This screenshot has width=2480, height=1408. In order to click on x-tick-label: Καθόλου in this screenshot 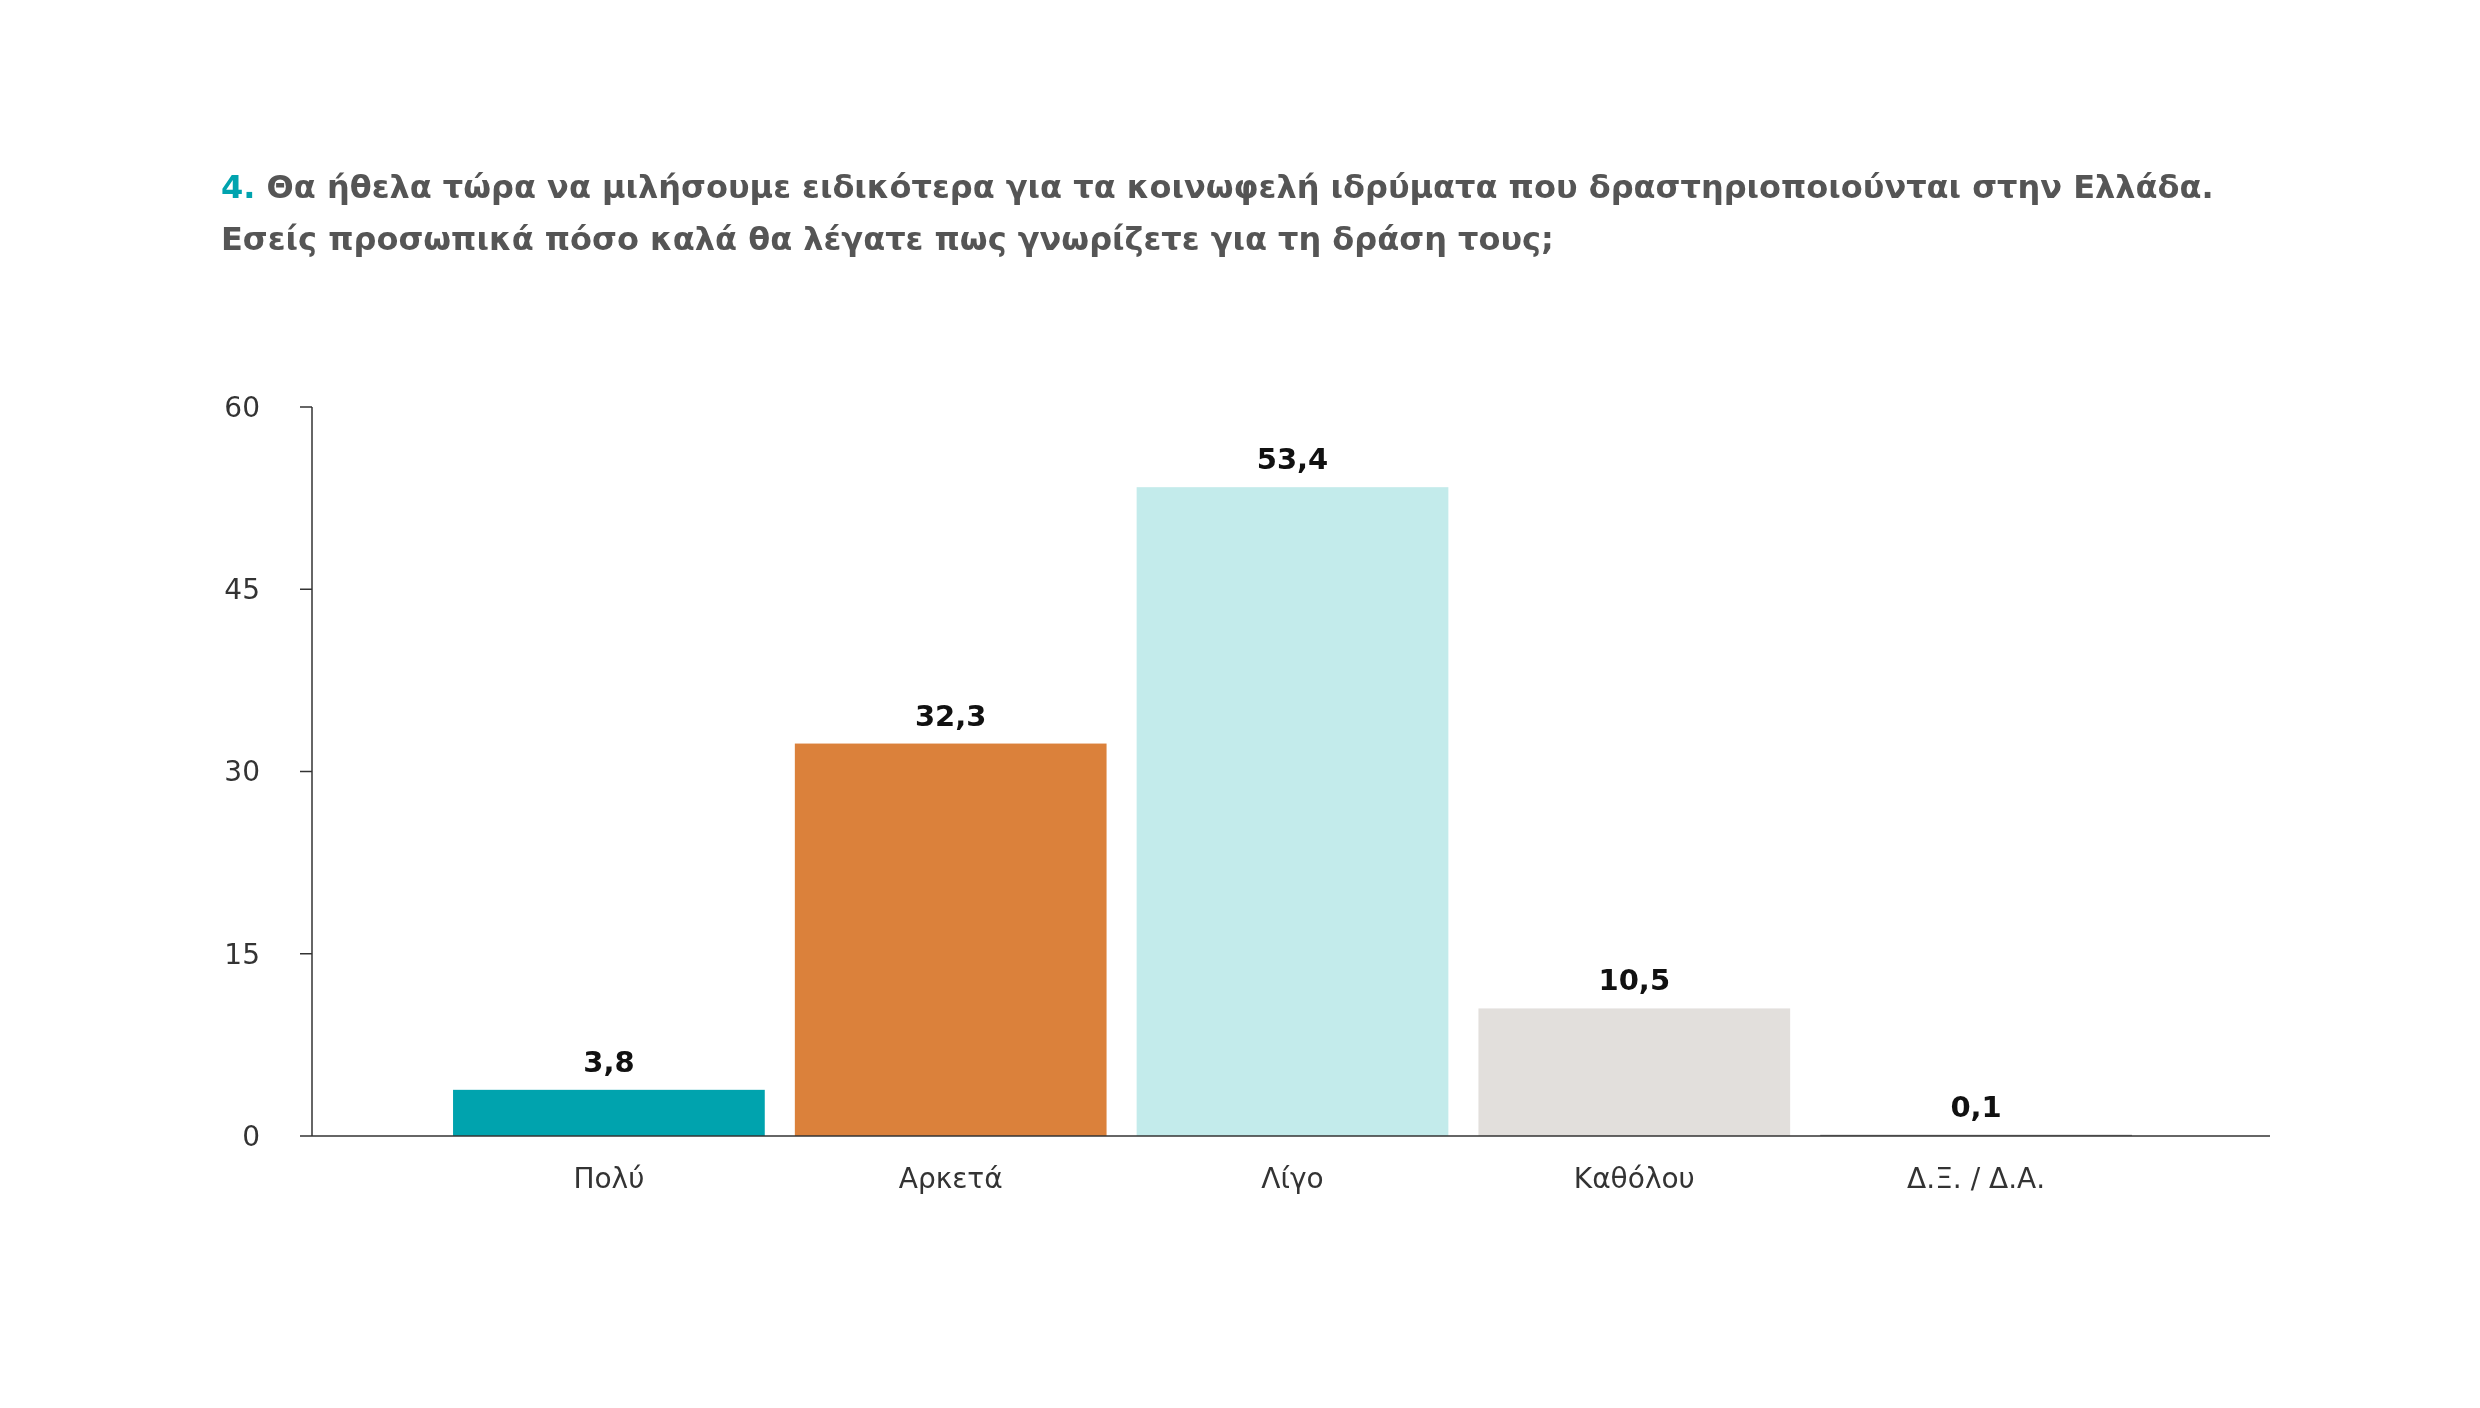, I will do `click(1634, 1178)`.